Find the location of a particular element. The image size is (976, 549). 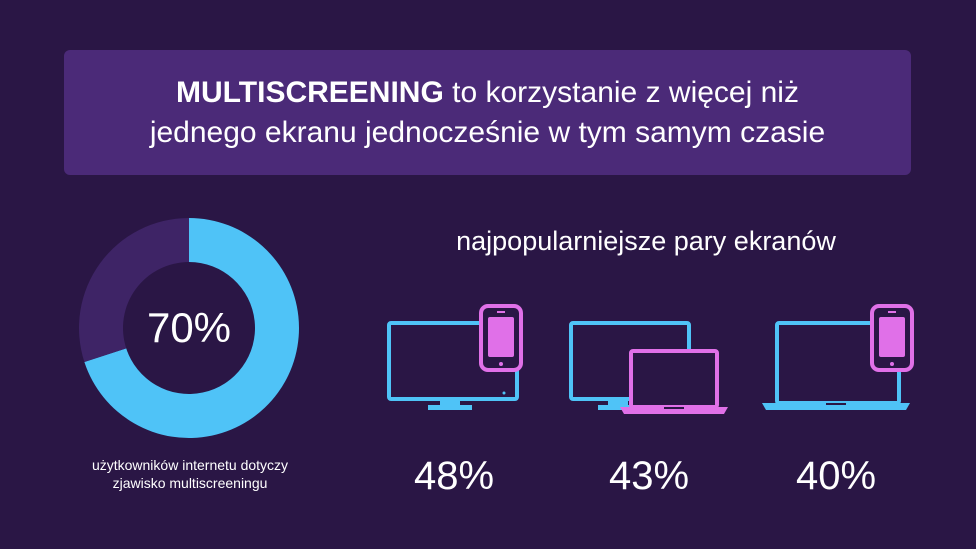

pair-2-percent: 43% is located at coordinates (649, 476).